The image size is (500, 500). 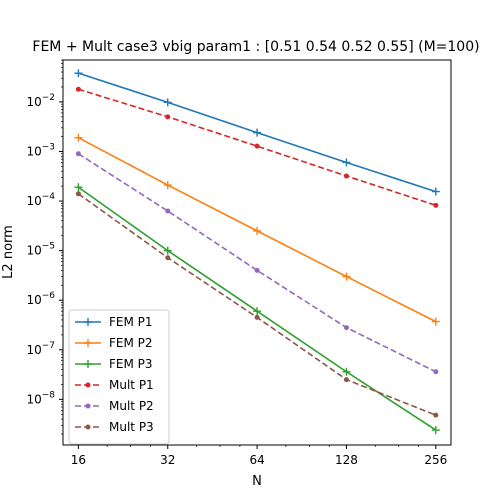 I want to click on legend-item: Mult P1, so click(x=114, y=385).